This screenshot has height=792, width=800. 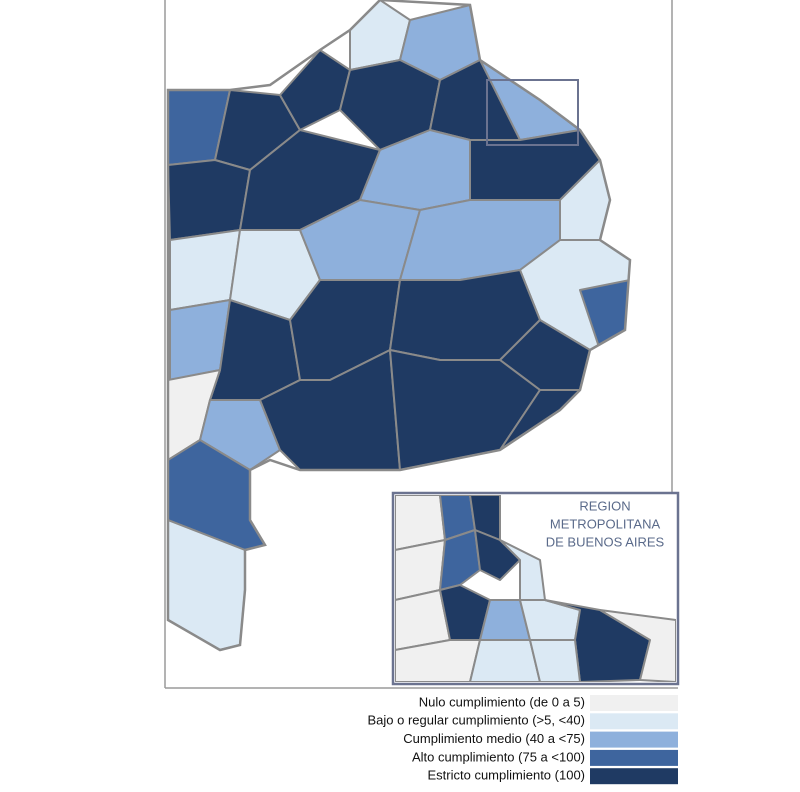 I want to click on inset-title-line: DE BUENOS AIRES, so click(x=605, y=541).